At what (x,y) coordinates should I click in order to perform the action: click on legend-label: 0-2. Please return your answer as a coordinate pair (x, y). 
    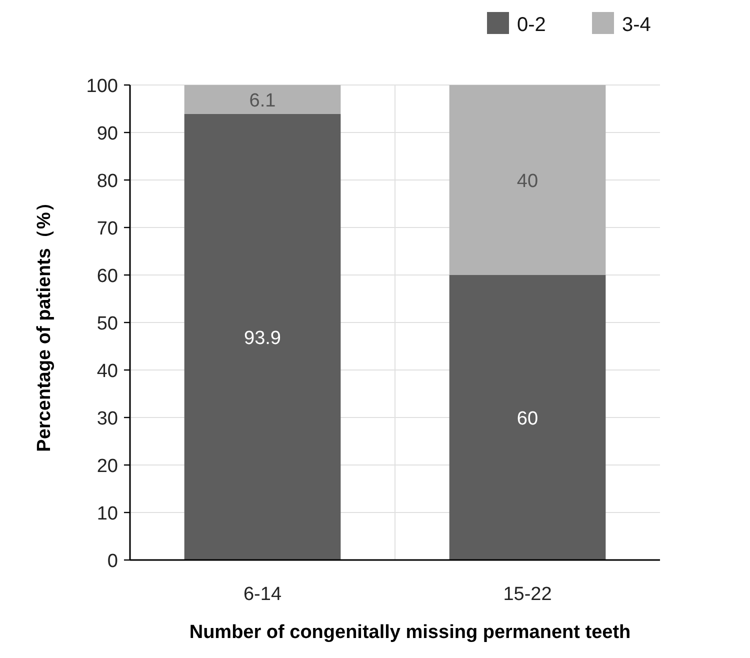
    Looking at the image, I should click on (531, 25).